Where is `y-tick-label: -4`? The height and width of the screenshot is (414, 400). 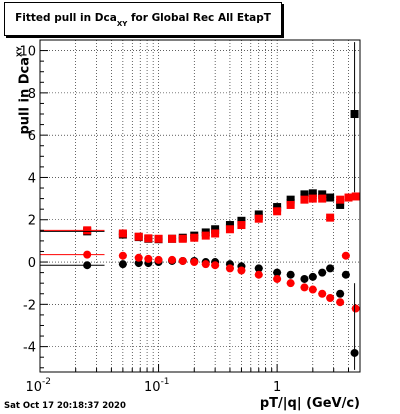 y-tick-label: -4 is located at coordinates (29, 348).